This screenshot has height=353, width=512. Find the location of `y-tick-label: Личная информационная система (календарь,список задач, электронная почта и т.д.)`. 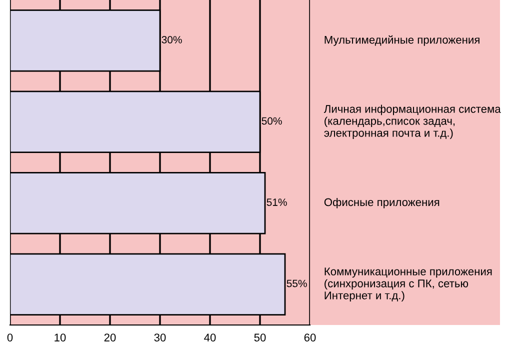

y-tick-label: Личная информационная система (календарь,список задач, электронная почта и т.д.) is located at coordinates (412, 122).